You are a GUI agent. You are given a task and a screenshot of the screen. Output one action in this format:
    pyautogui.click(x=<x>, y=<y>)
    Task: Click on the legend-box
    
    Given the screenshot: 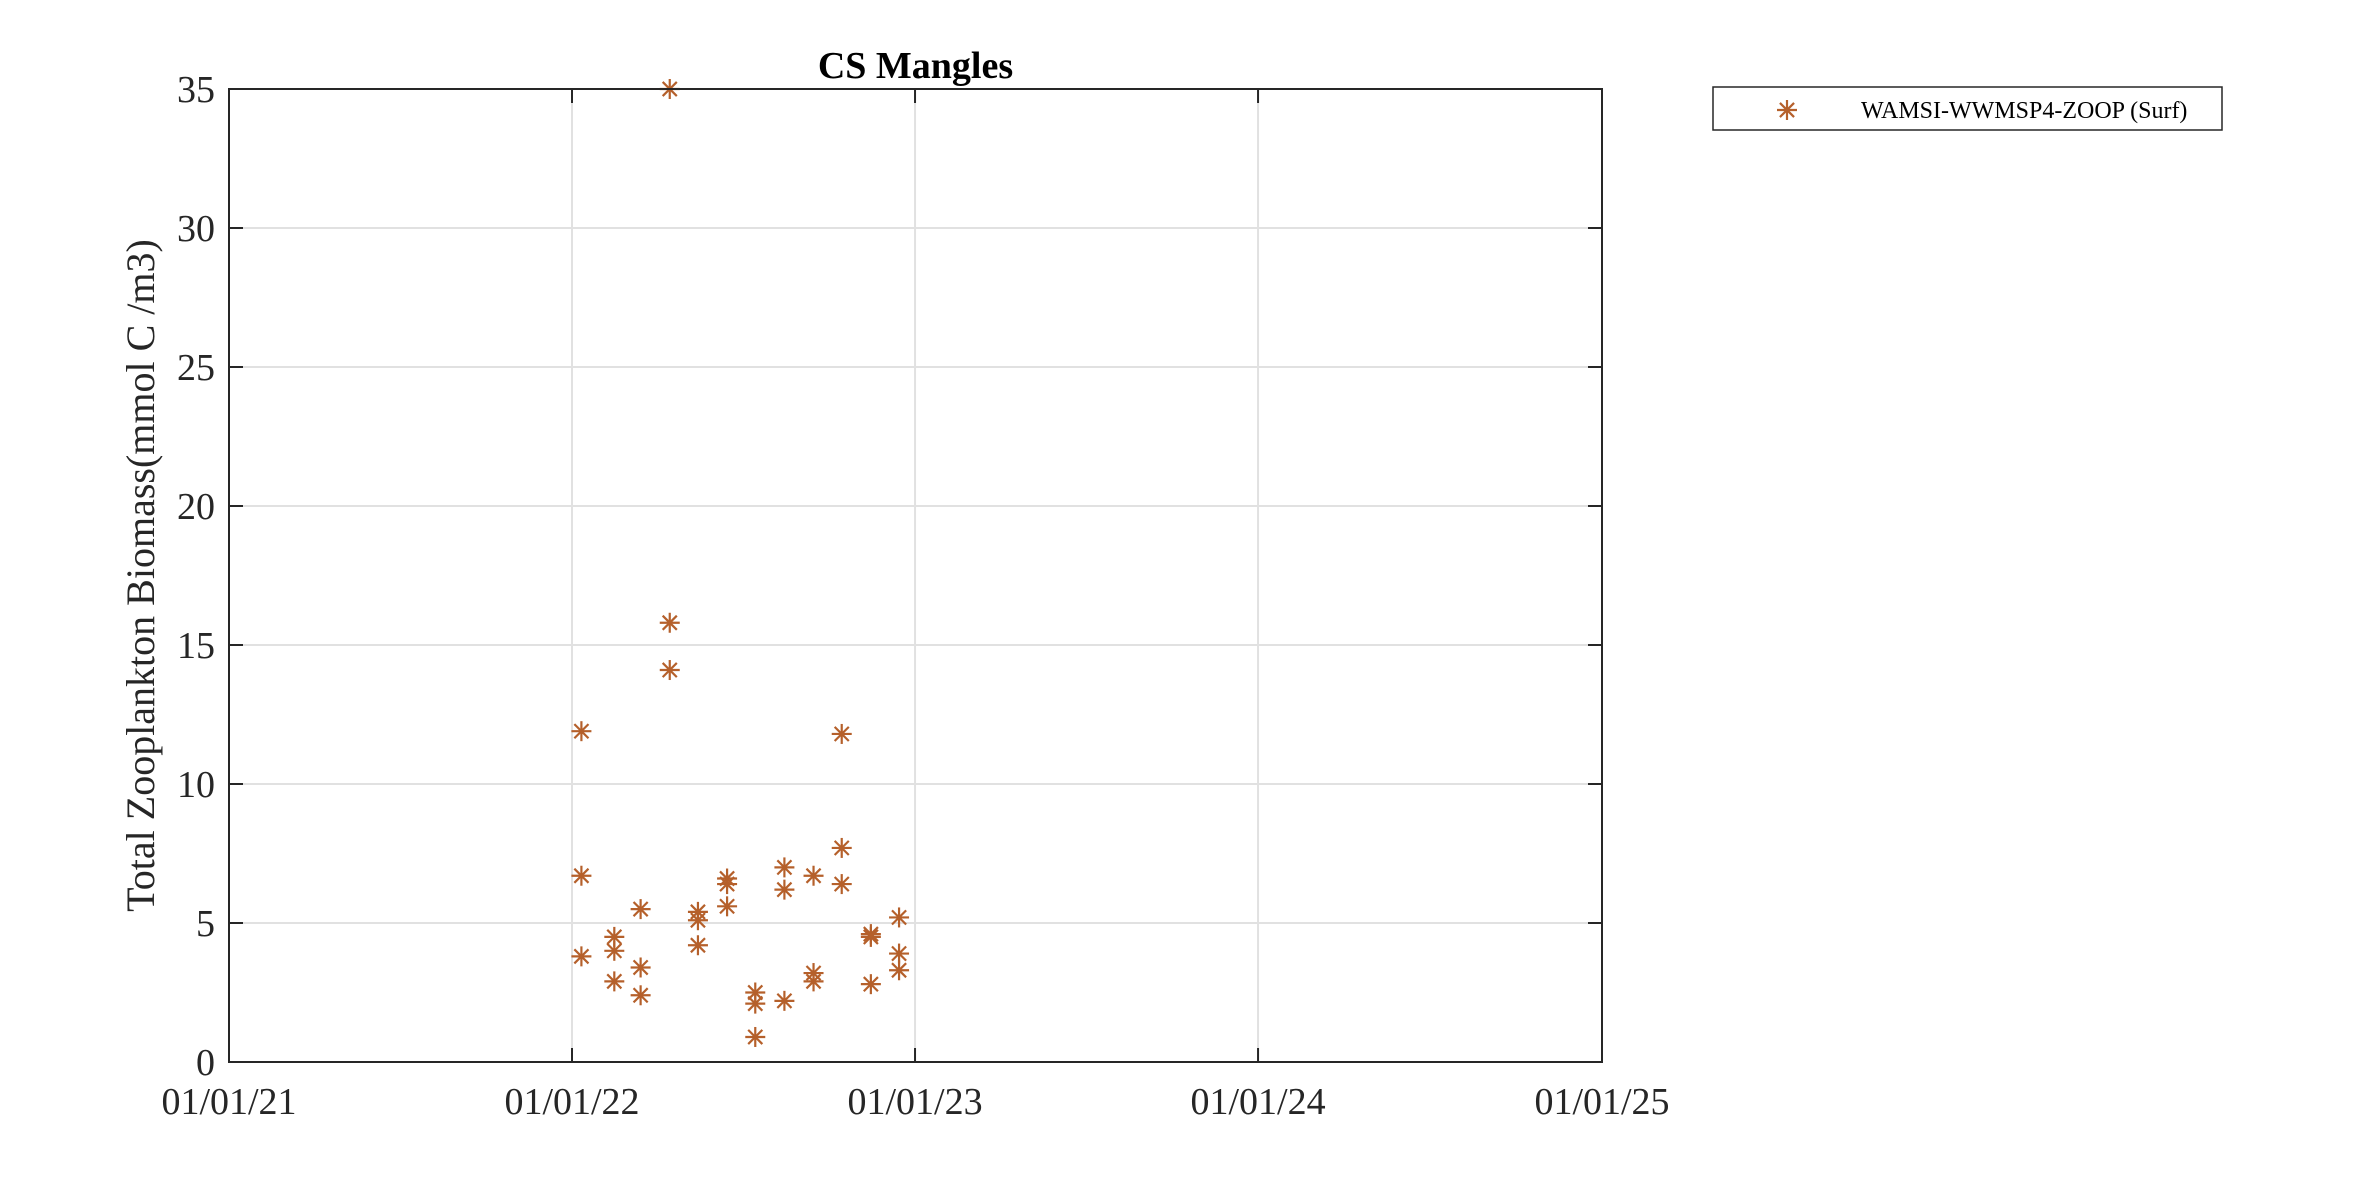 What is the action you would take?
    pyautogui.click(x=1967, y=108)
    